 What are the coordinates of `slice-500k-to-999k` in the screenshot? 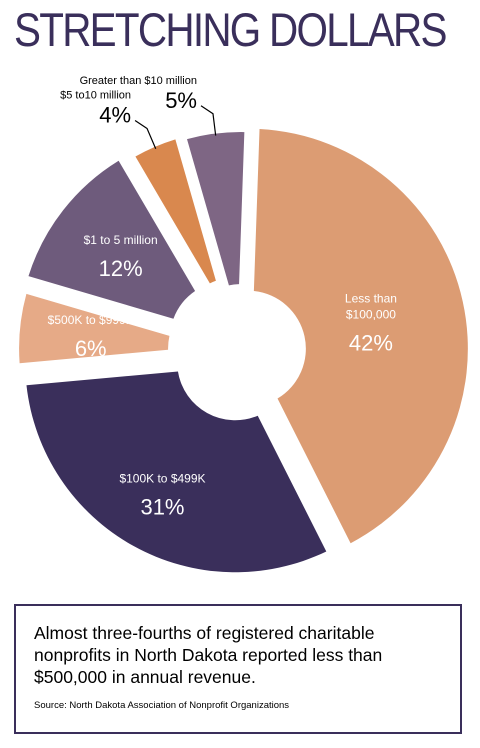 It's located at (94, 328).